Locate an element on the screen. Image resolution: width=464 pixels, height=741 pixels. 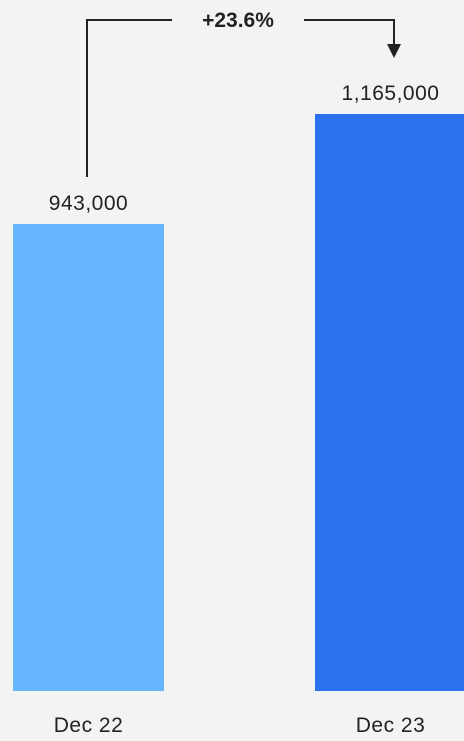
category-labels-layer: Dec 22 Dec 23 is located at coordinates (240, 725).